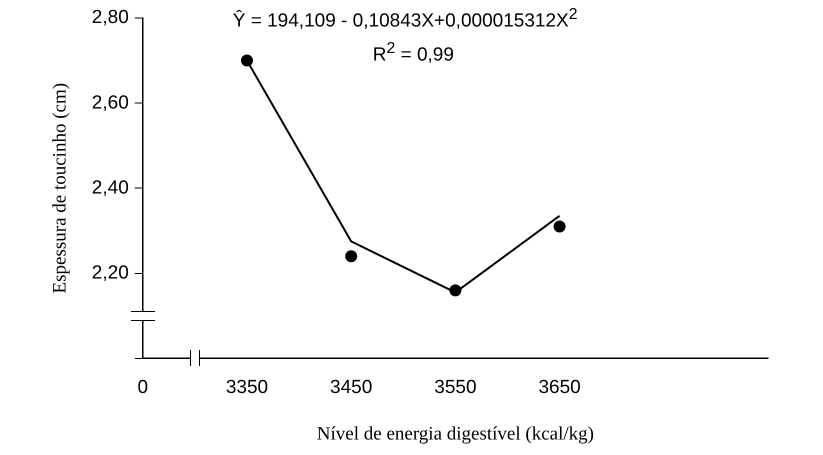 The height and width of the screenshot is (455, 823). Describe the element at coordinates (59, 188) in the screenshot. I see `y-axis-title: Espessura de toucinho (cm)` at that location.